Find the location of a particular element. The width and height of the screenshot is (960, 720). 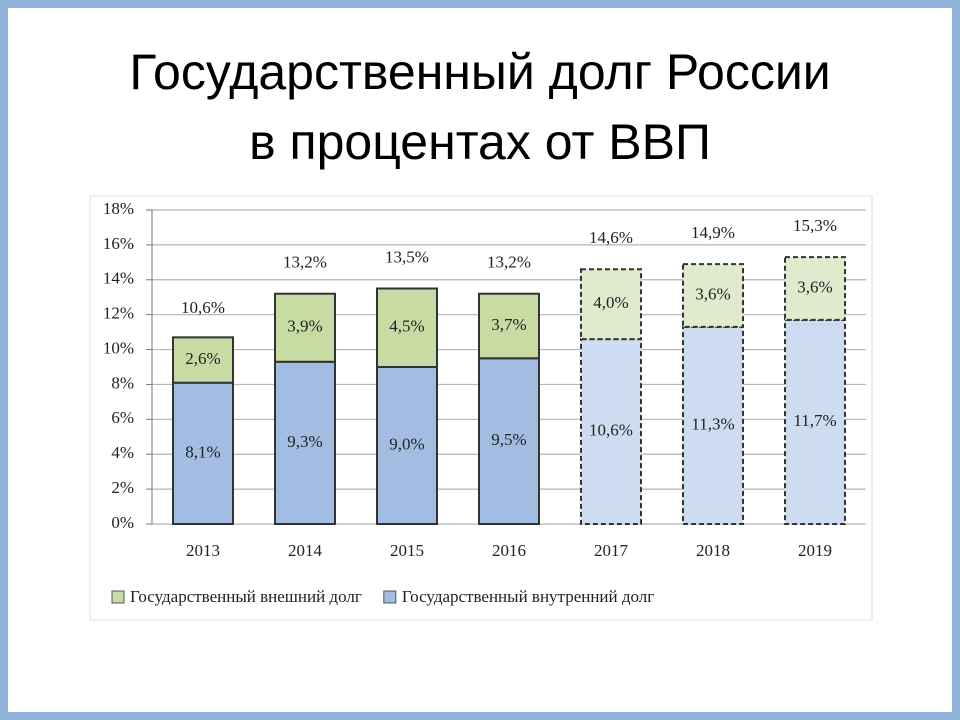

total-label: 14,6% is located at coordinates (611, 237).